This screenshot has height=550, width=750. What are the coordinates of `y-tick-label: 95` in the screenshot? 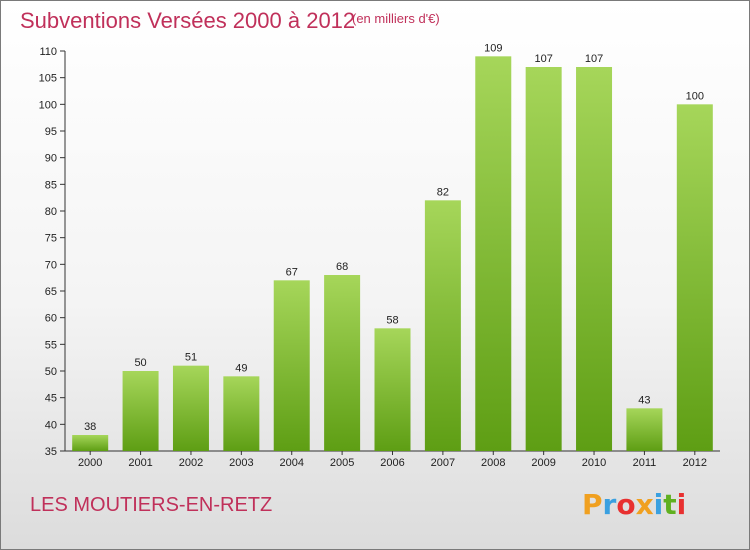 It's located at (51, 132).